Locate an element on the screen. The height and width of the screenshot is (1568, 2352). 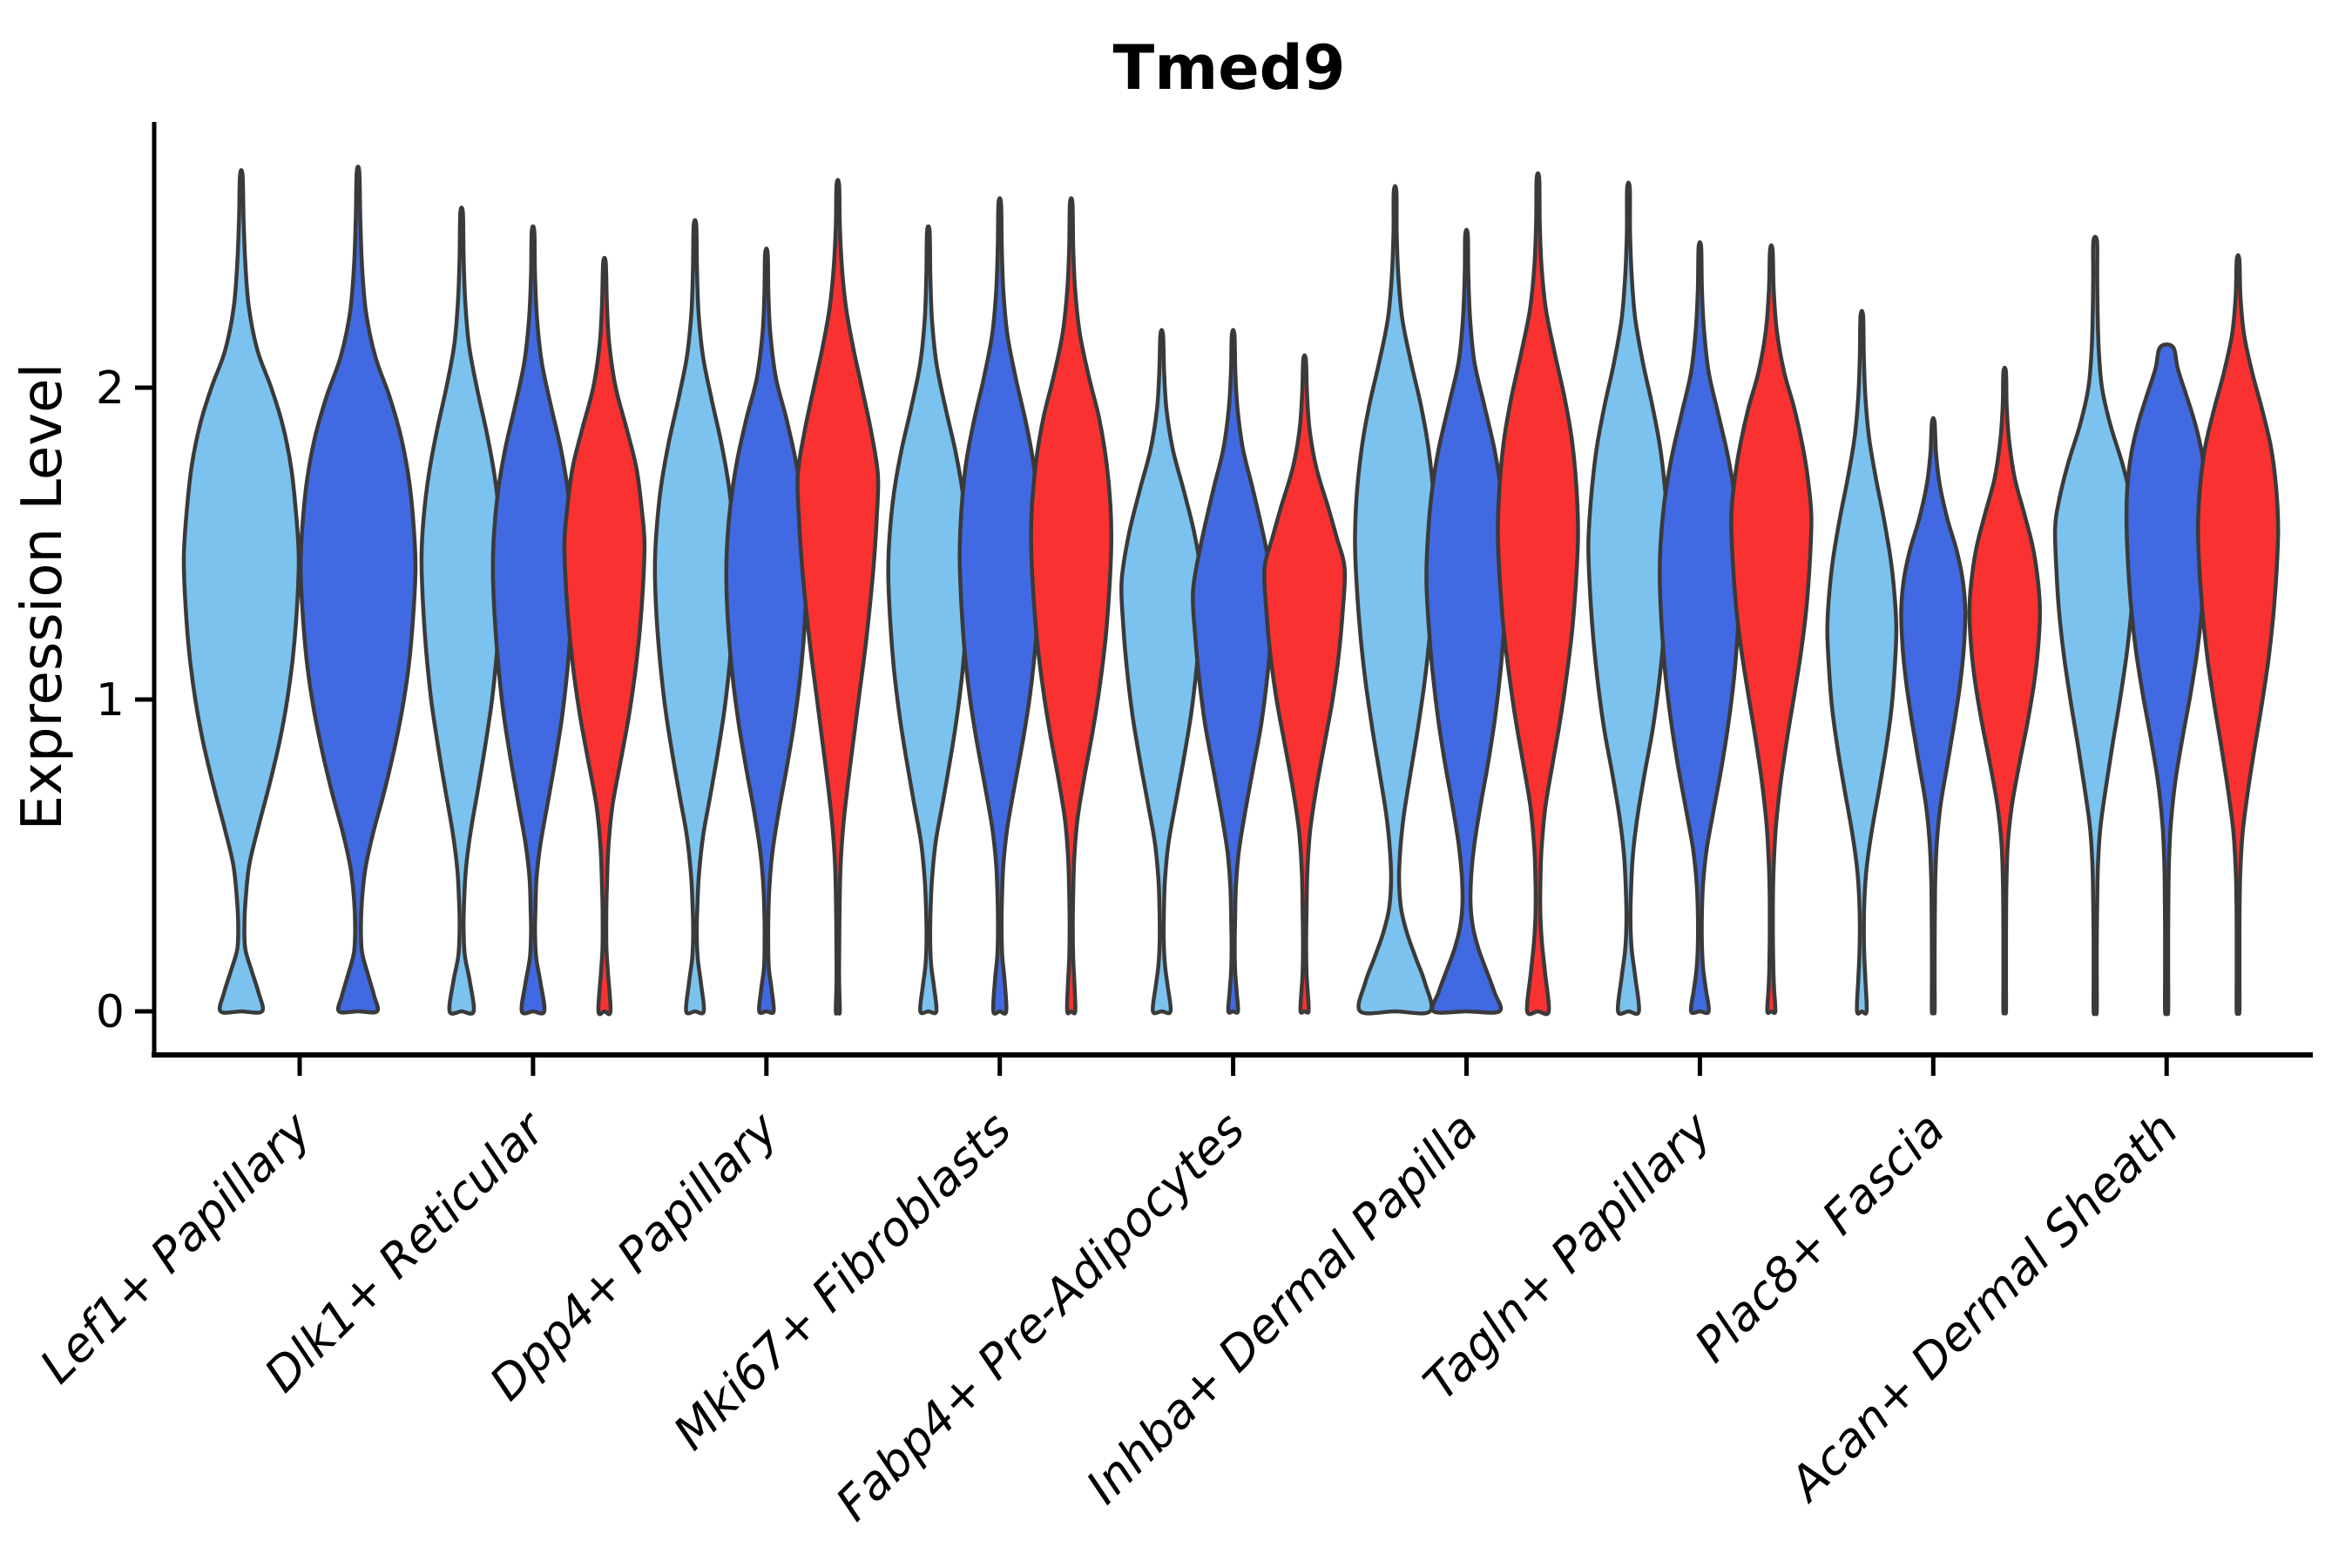
violin-plac8-dark_blue is located at coordinates (1934, 716).